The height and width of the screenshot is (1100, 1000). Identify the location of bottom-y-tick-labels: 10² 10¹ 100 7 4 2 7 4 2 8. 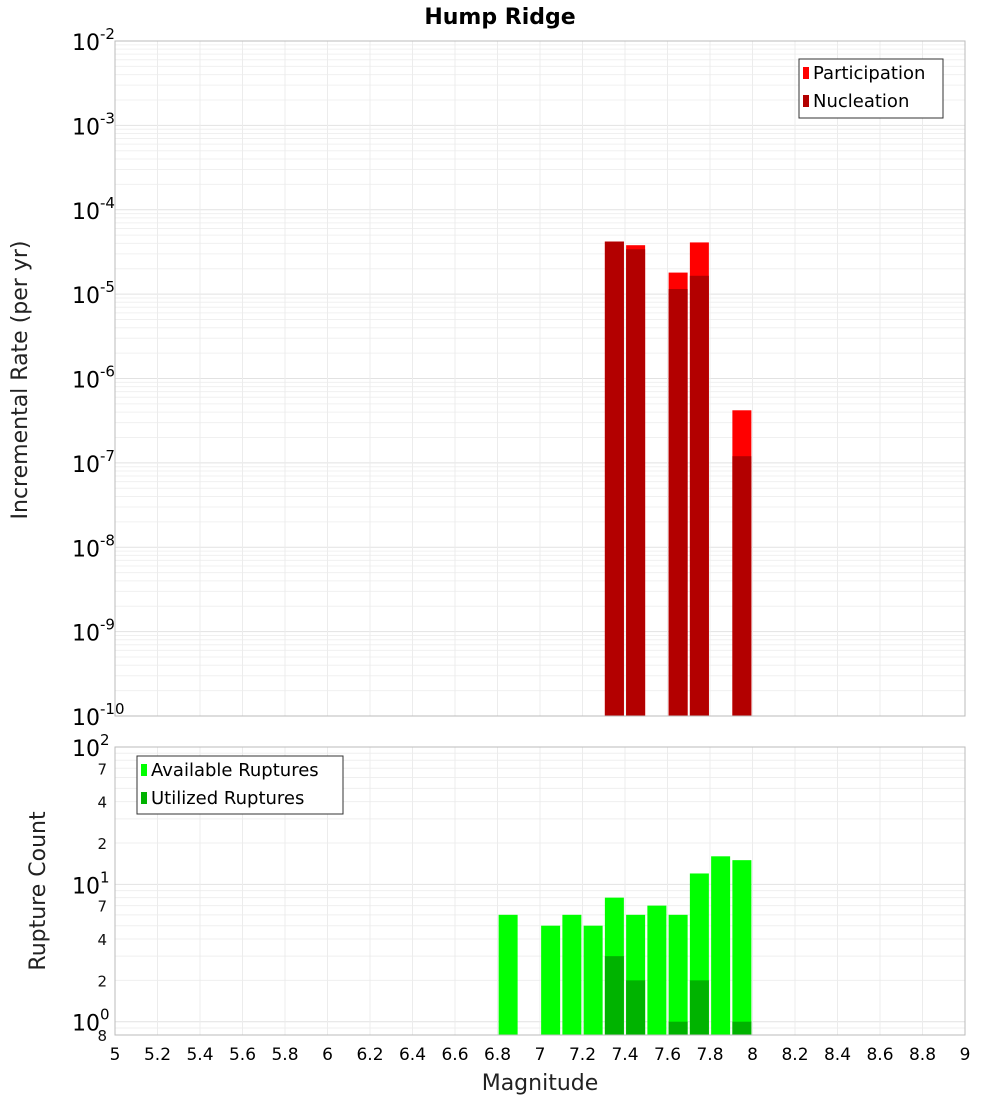
(91, 888).